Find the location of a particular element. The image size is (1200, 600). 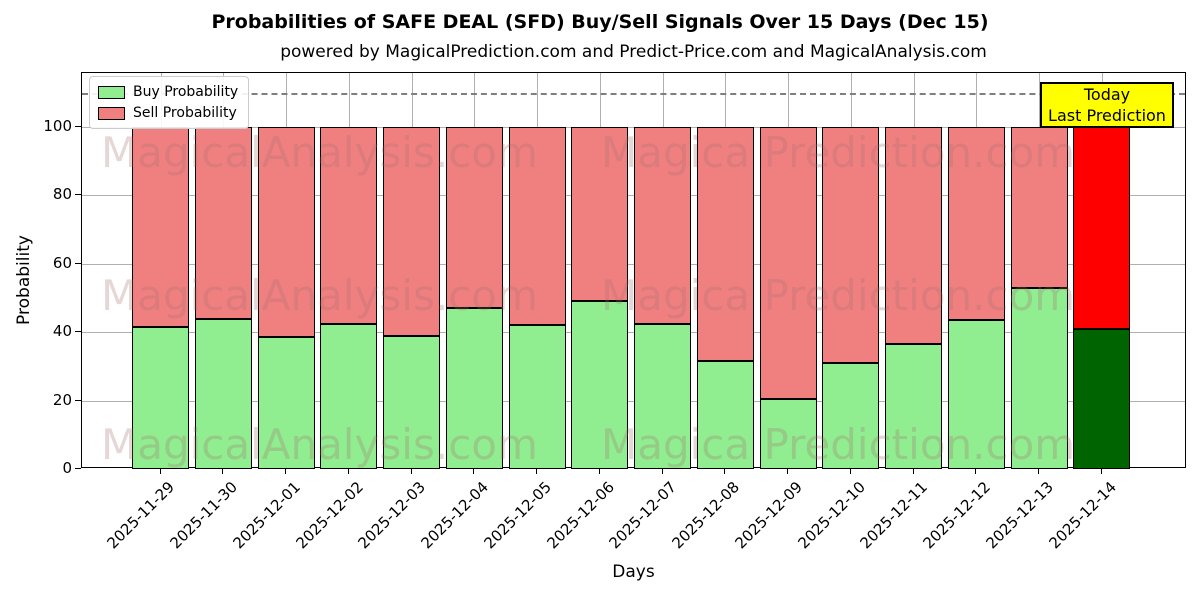

x-axis-label: Days is located at coordinates (633, 572).